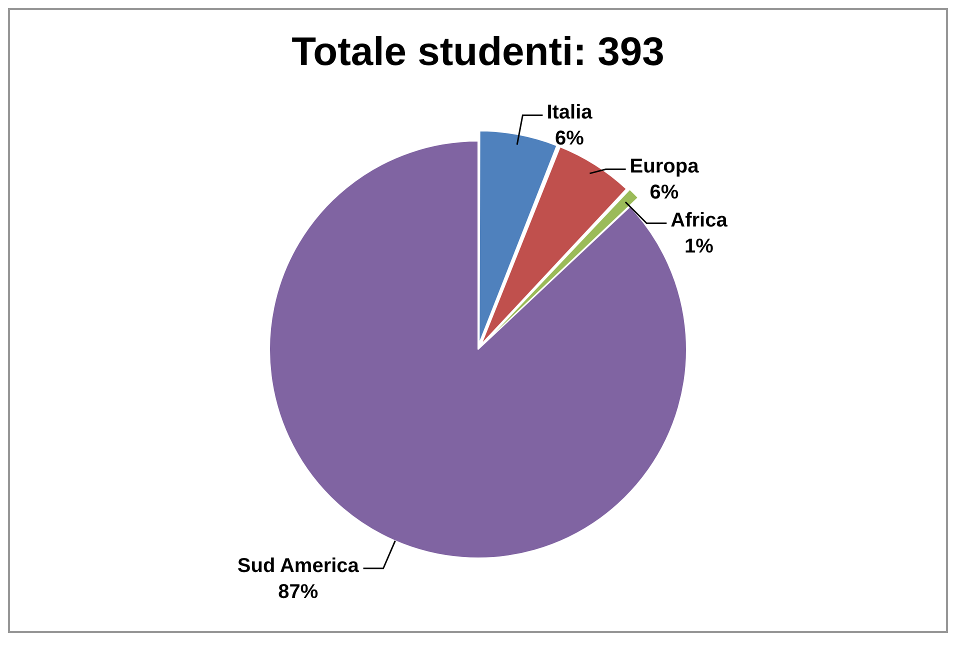 The height and width of the screenshot is (647, 965). I want to click on slice-label: Italia, so click(570, 113).